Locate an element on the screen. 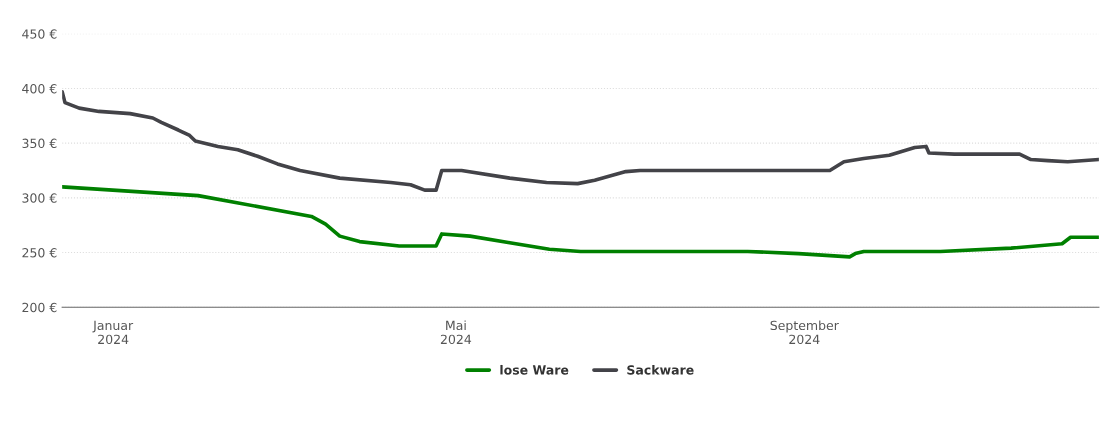 This screenshot has height=422, width=1110. x-tick-label: Mai 2024 is located at coordinates (456, 332).